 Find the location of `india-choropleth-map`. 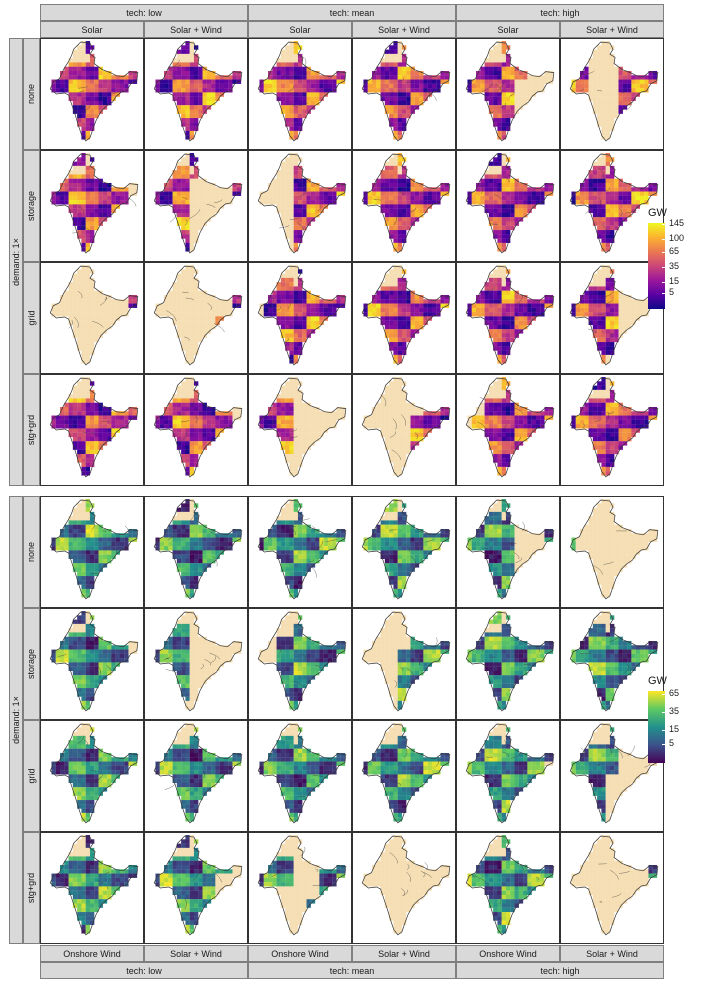

india-choropleth-map is located at coordinates (94, 549).